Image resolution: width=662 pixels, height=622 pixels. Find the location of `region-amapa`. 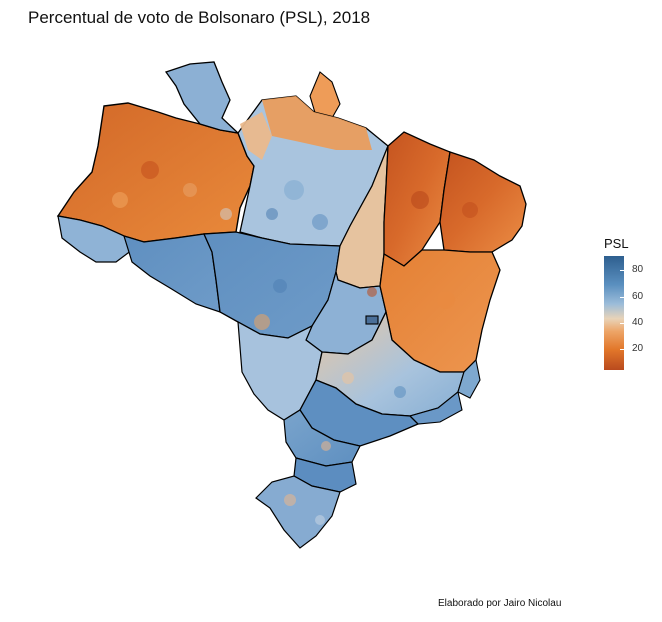

region-amapa is located at coordinates (325, 95).